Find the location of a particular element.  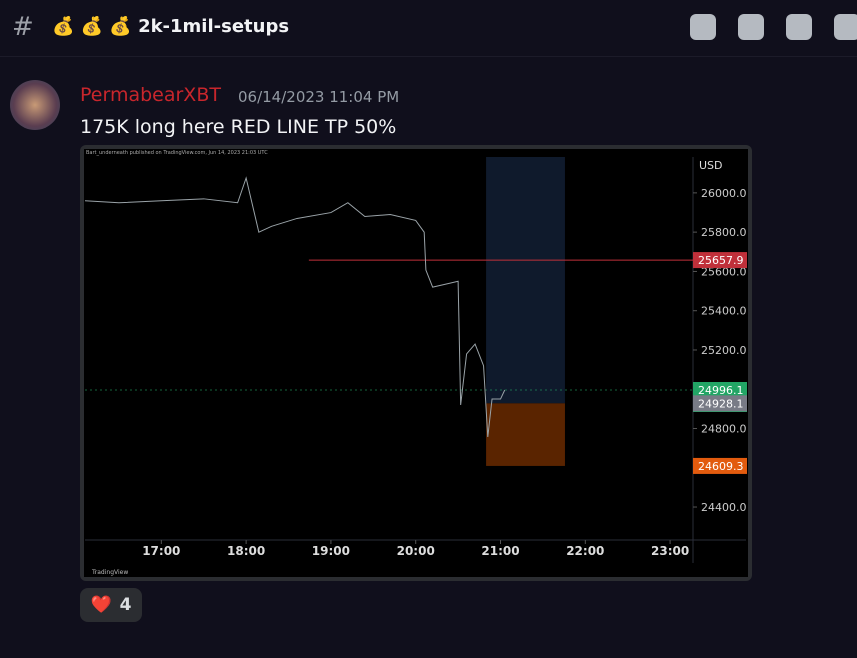

profit-zone is located at coordinates (525, 280).